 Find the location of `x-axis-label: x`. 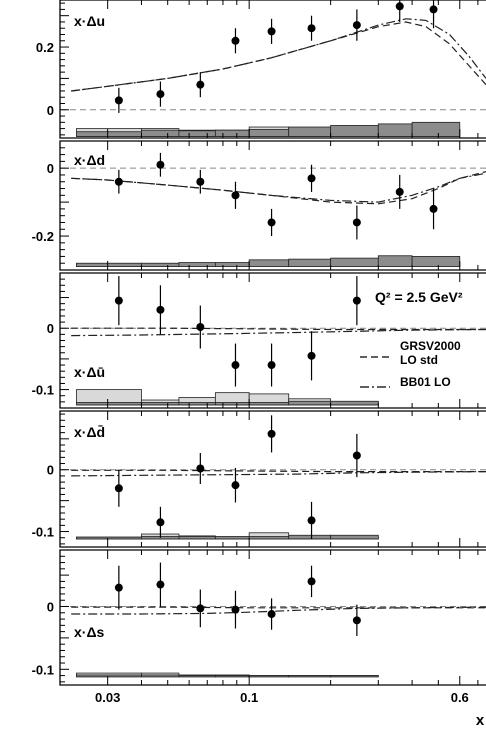

x-axis-label: x is located at coordinates (480, 720).